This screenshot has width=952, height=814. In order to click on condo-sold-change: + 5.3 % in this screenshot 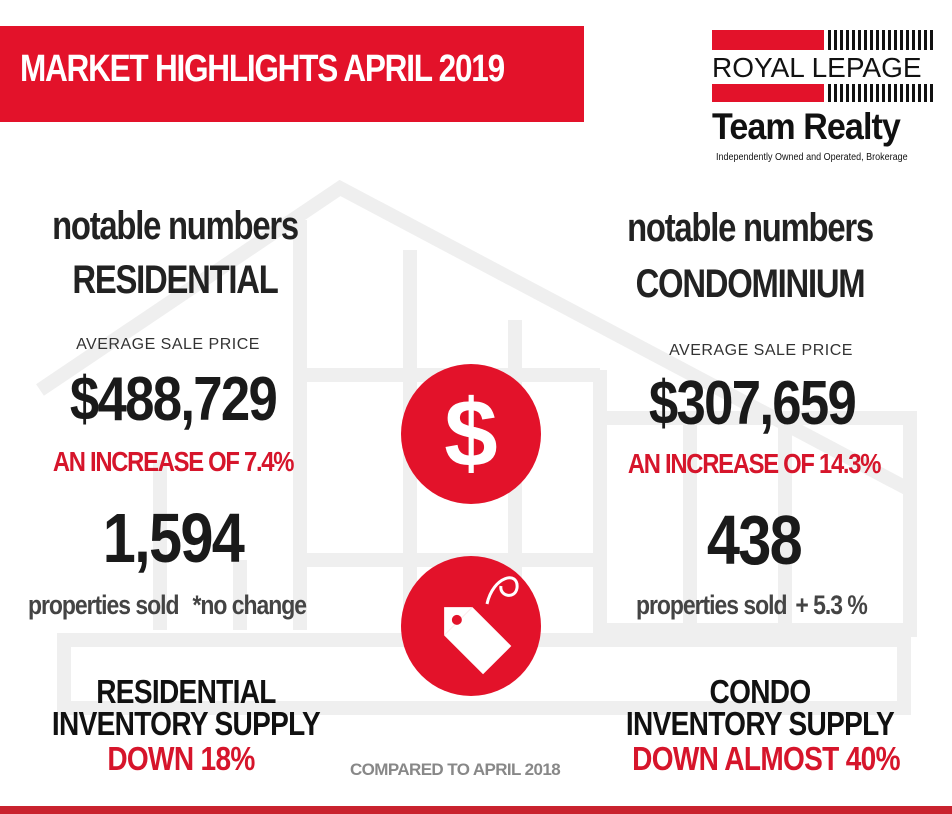, I will do `click(831, 605)`.